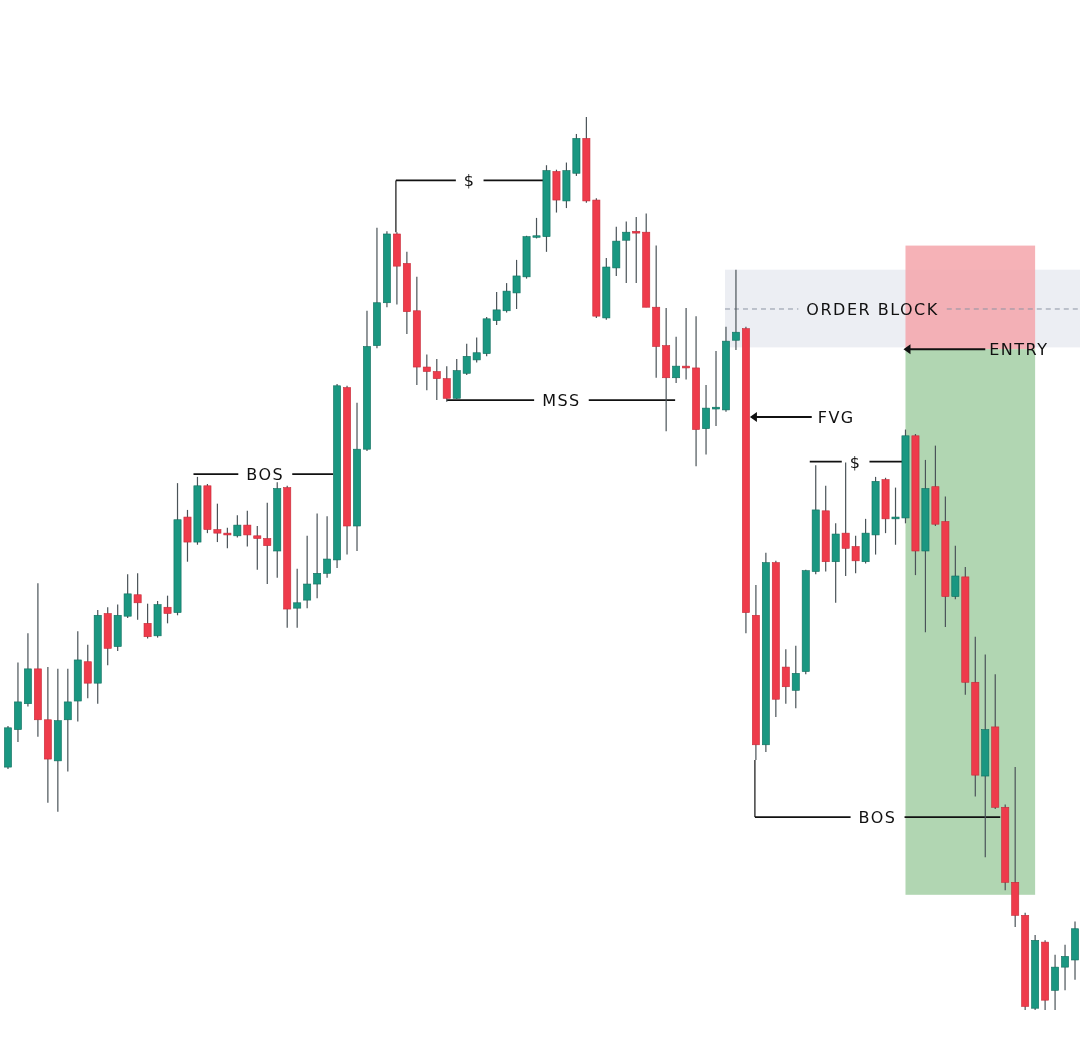 Image resolution: width=1080 pixels, height=1043 pixels. I want to click on ref-line-label: MSS, so click(561, 401).